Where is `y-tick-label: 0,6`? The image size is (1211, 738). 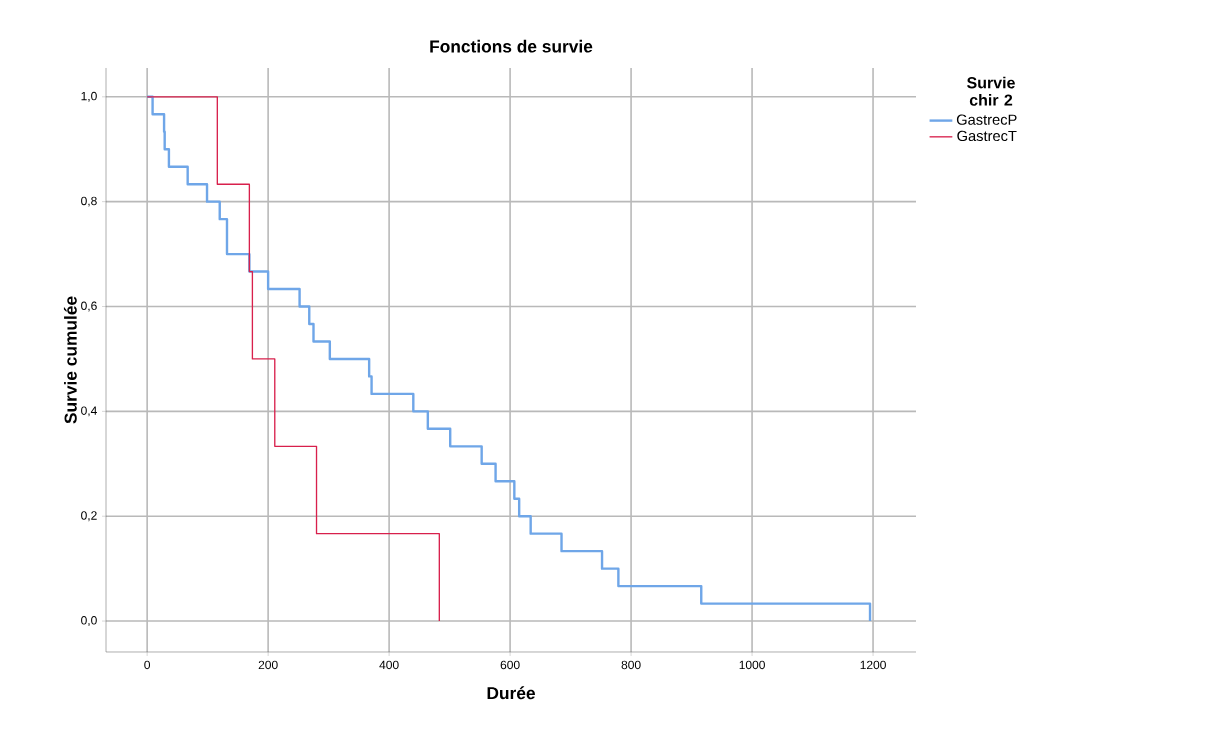 y-tick-label: 0,6 is located at coordinates (89, 306).